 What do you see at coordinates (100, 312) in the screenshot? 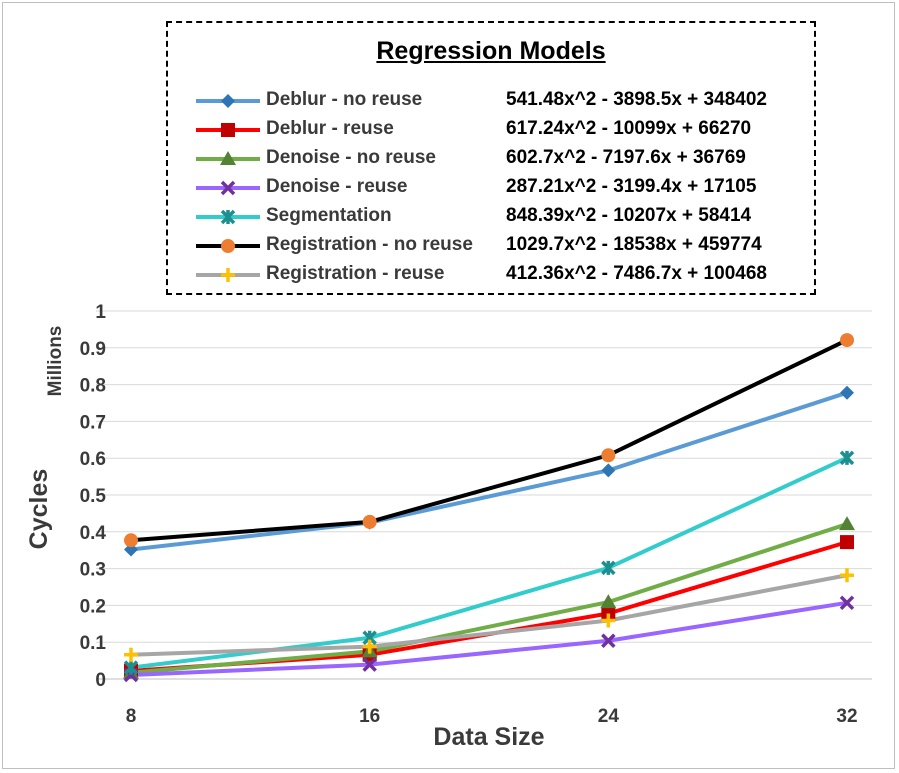
I see `y-tick-label: 1` at bounding box center [100, 312].